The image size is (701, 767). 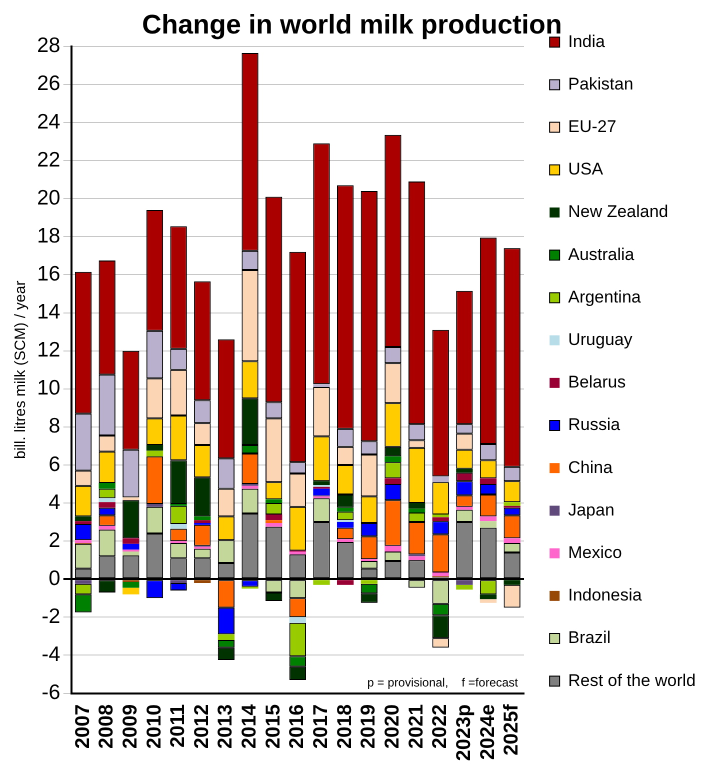 What do you see at coordinates (48, 160) in the screenshot?
I see `y-tick-label: 22` at bounding box center [48, 160].